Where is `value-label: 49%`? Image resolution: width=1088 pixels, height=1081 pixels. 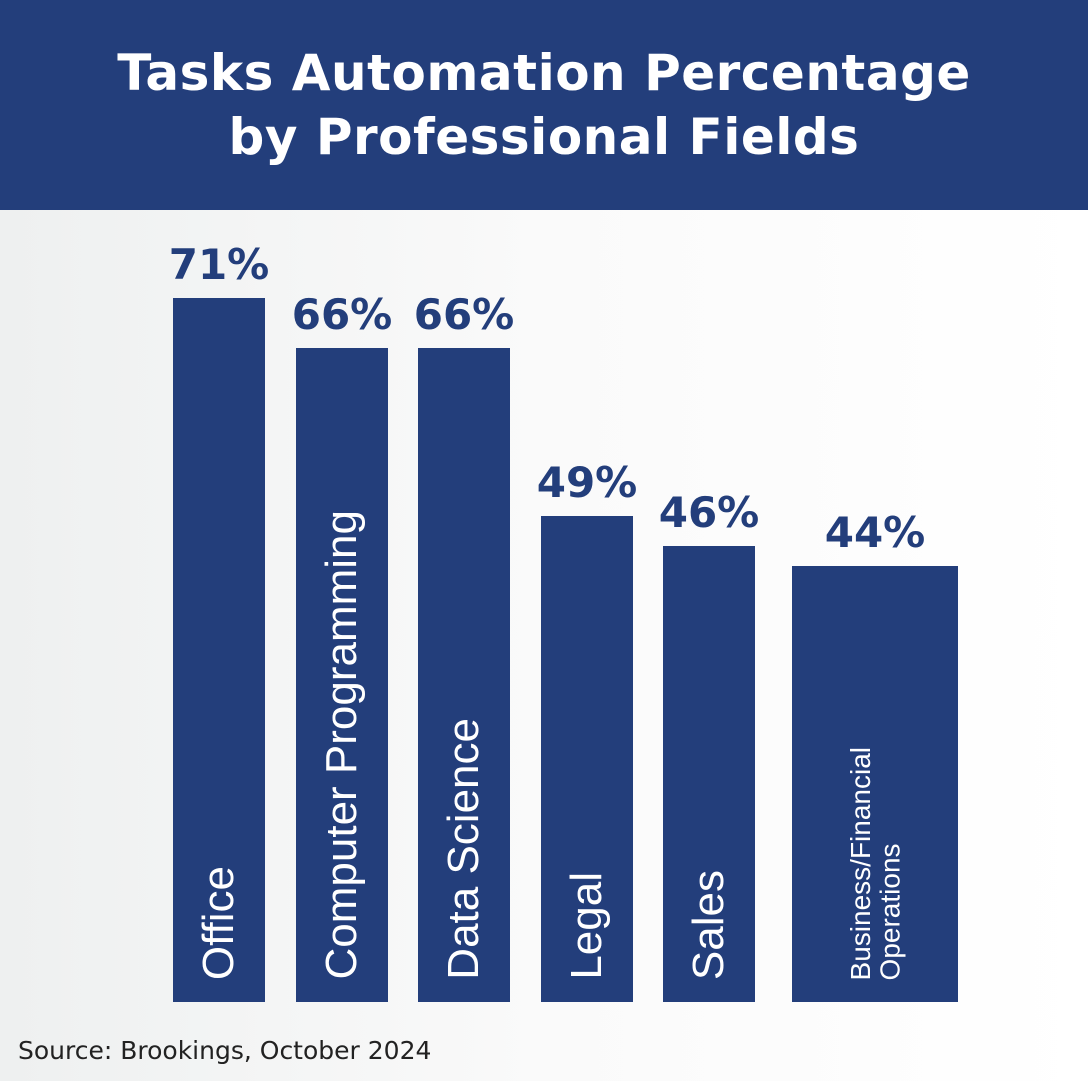
value-label: 49% is located at coordinates (587, 483).